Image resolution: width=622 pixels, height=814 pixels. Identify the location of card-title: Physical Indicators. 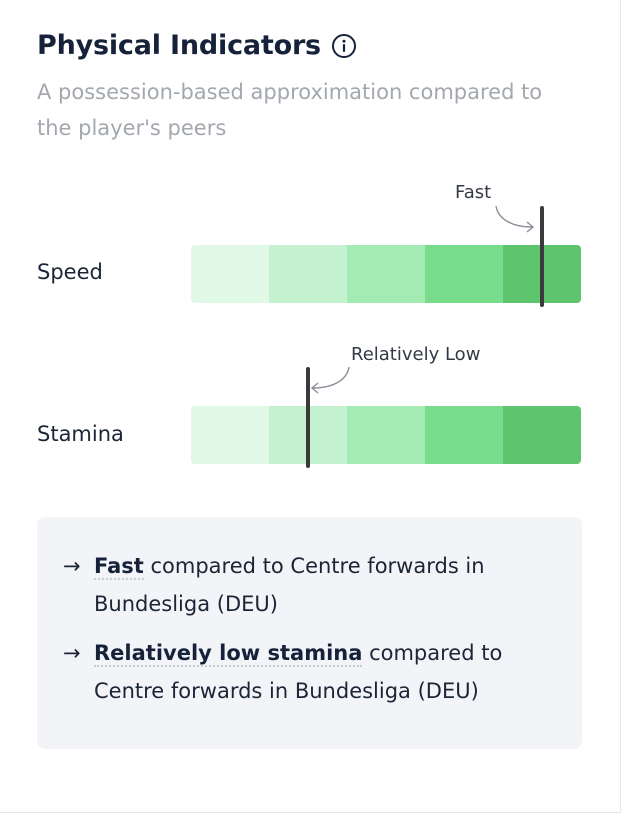
(197, 45).